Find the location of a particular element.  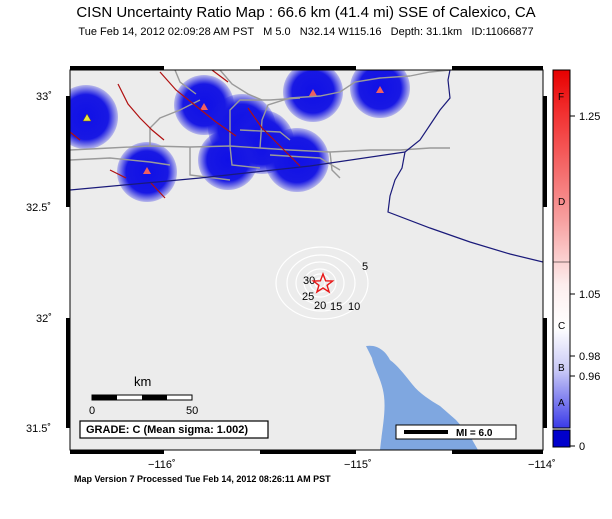

faults is located at coordinates (185, 134).